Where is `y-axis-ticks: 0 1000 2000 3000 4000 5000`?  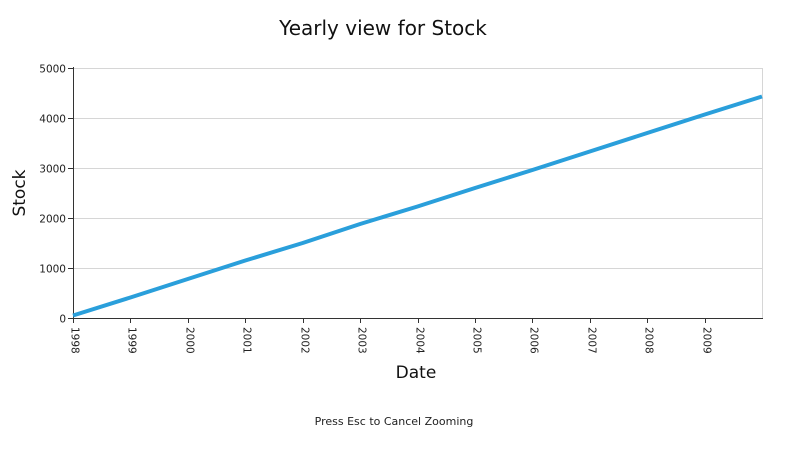 y-axis-ticks: 0 1000 2000 3000 4000 5000 is located at coordinates (56, 195).